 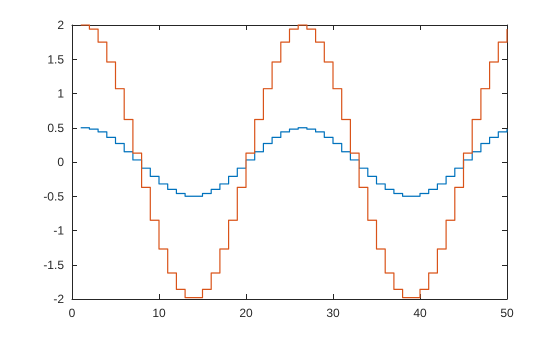 I want to click on y-tick-label: -1.5, so click(x=53, y=265).